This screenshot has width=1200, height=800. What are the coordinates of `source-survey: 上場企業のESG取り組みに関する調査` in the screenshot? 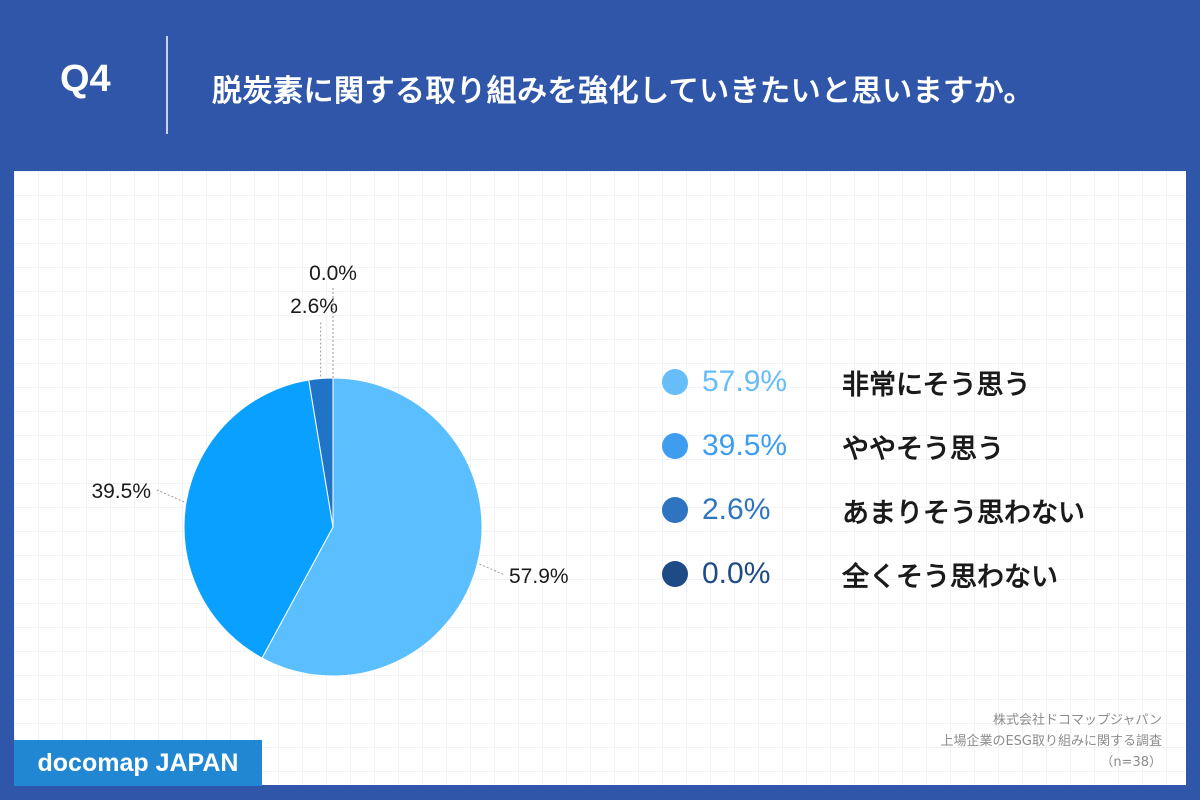 It's located at (1051, 741).